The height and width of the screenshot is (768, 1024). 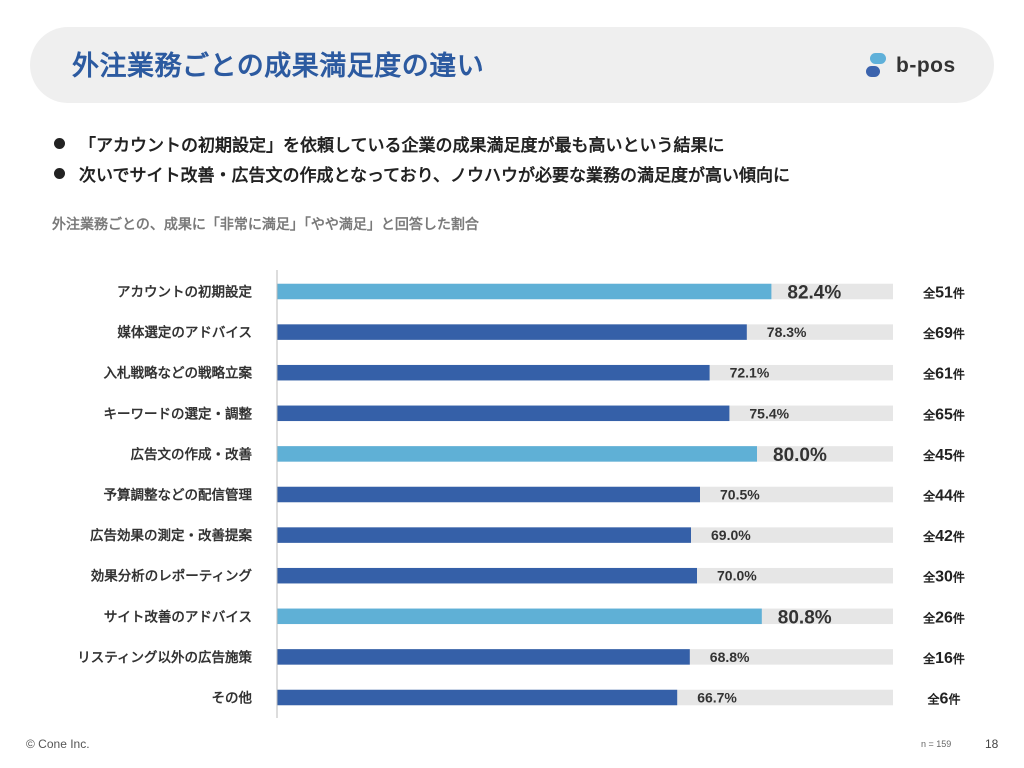 I want to click on value-label: 70.0%, so click(x=737, y=576).